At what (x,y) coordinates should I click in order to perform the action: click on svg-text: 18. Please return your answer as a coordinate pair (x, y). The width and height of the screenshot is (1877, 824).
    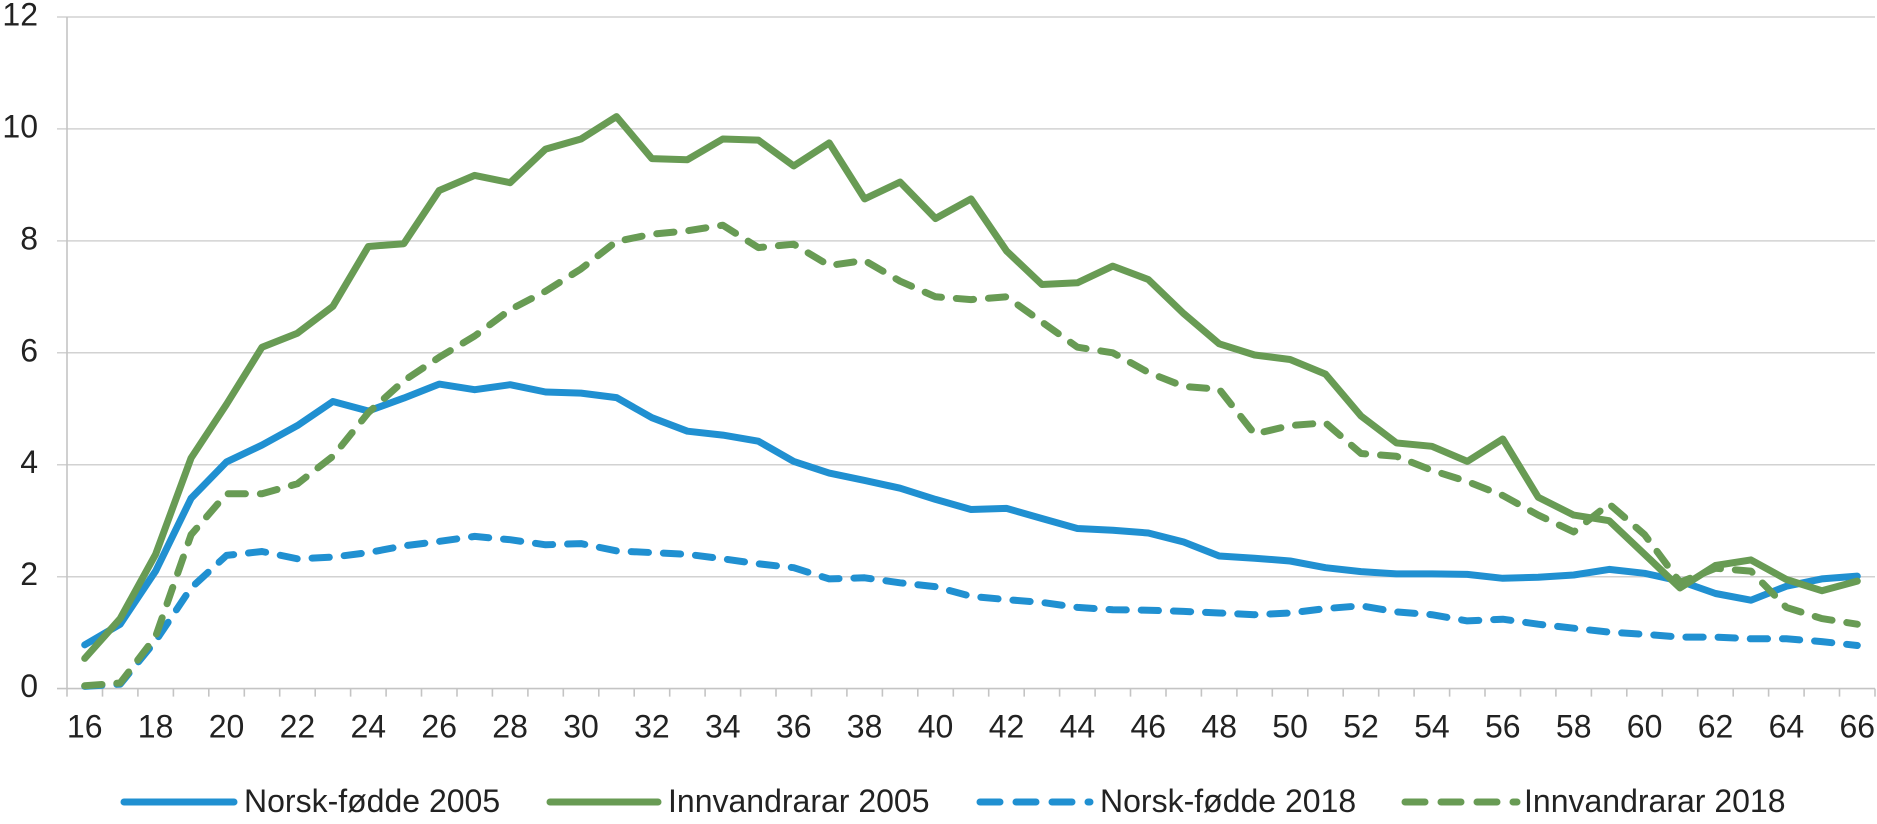
    Looking at the image, I should click on (156, 727).